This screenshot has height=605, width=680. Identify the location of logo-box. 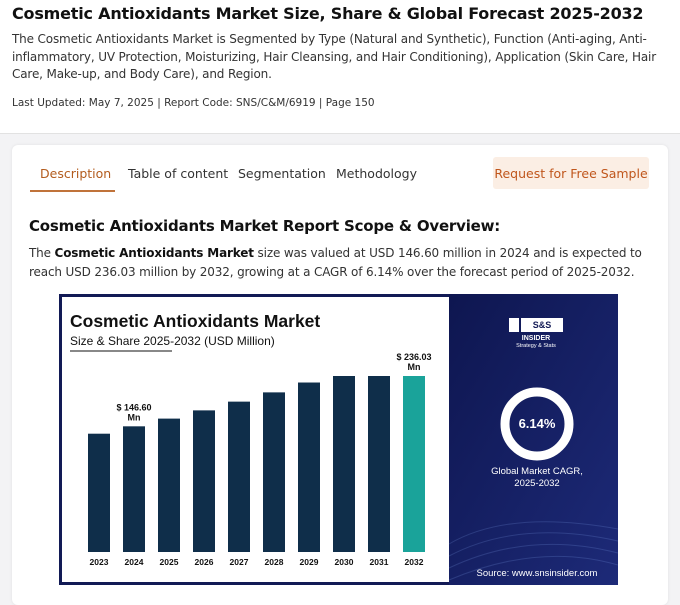
(542, 325).